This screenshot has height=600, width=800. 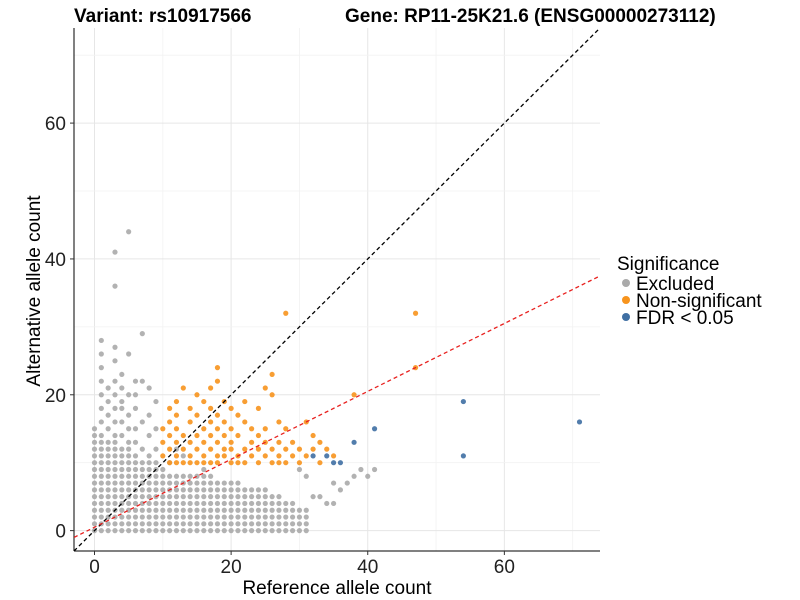 I want to click on legend-swatch-excluded, so click(x=626, y=283).